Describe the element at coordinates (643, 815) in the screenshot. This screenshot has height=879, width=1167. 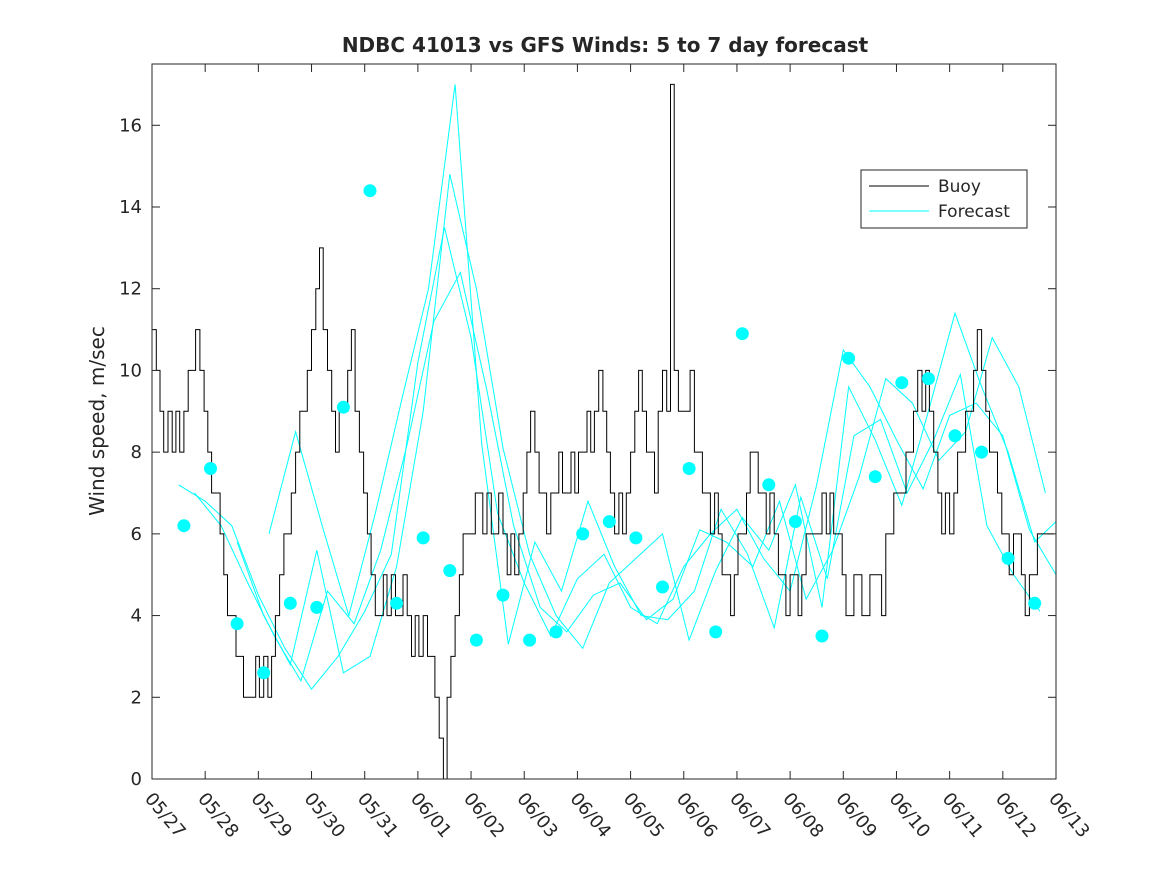
I see `x-tick-label: 06/05` at that location.